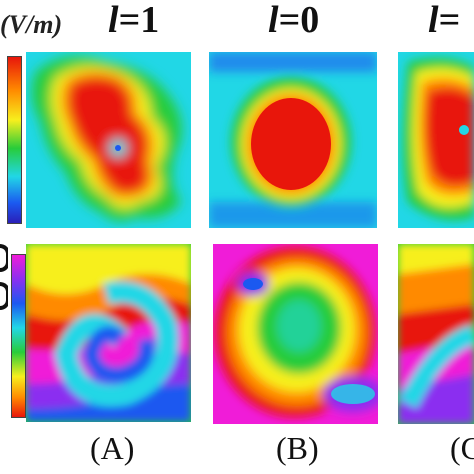 This screenshot has width=474, height=474. Describe the element at coordinates (108, 140) in the screenshot. I see `amplitude-map-l1` at that location.